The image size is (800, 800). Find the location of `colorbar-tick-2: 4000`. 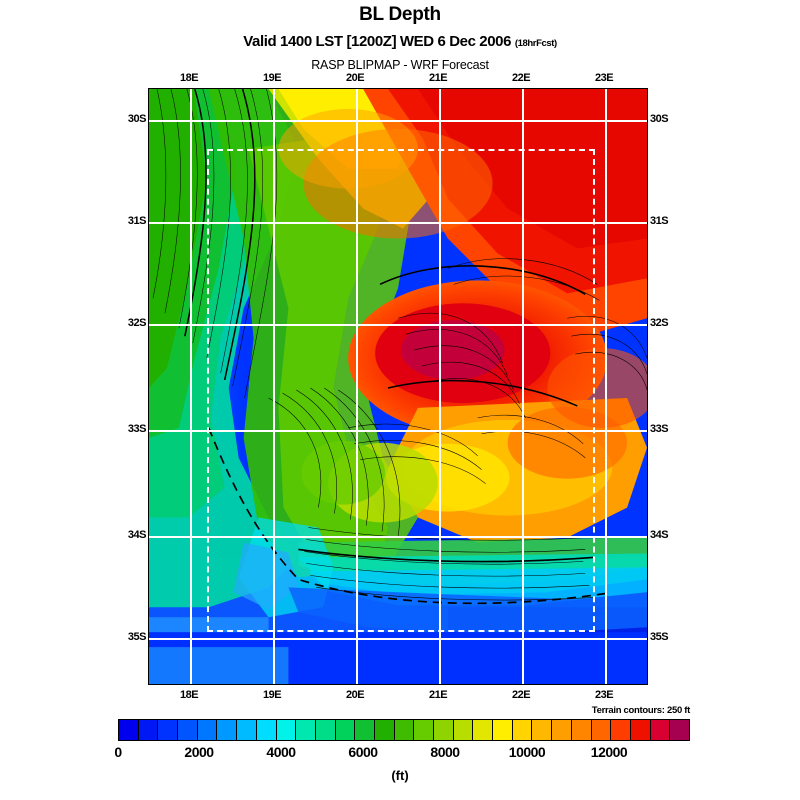

colorbar-tick-2: 4000 is located at coordinates (281, 752).